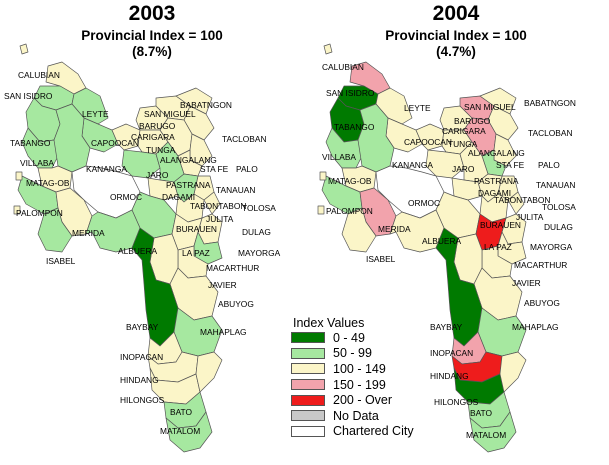 This screenshot has height=465, width=609. Describe the element at coordinates (188, 185) in the screenshot. I see `label-pastrana: PASTRANA` at that location.